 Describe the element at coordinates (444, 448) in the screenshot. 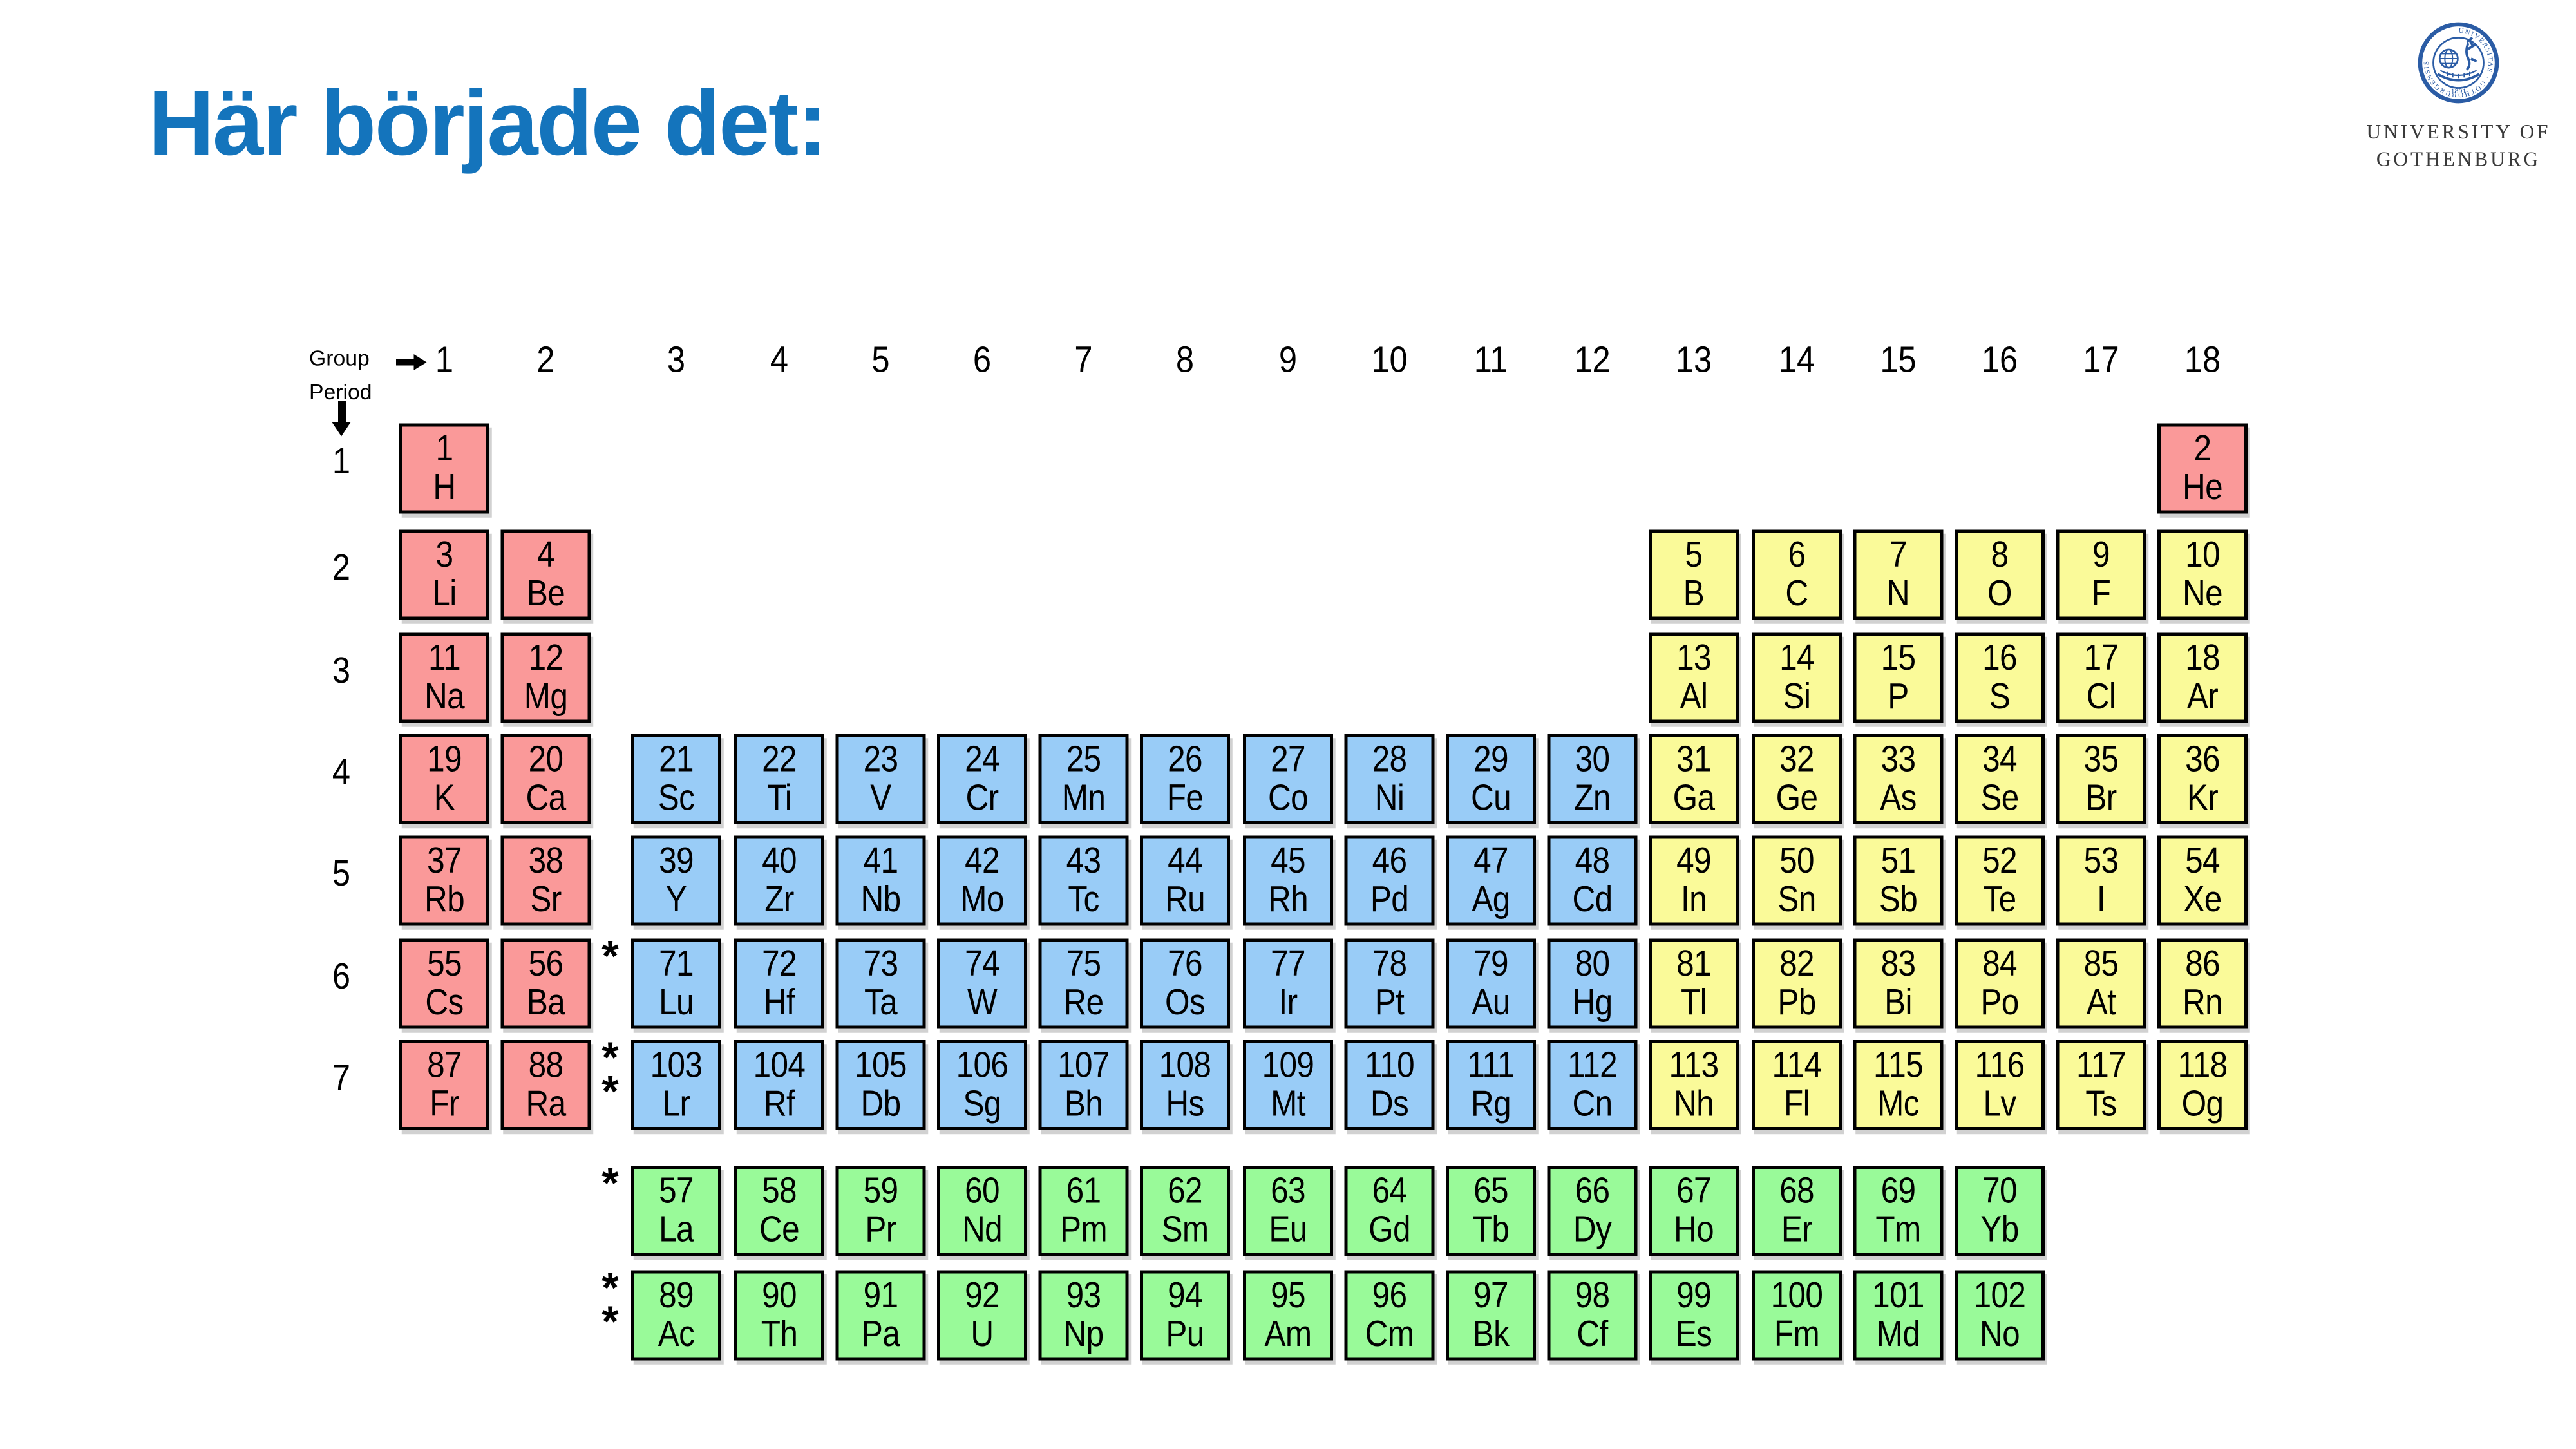

I see `atomic-number: 1` at that location.